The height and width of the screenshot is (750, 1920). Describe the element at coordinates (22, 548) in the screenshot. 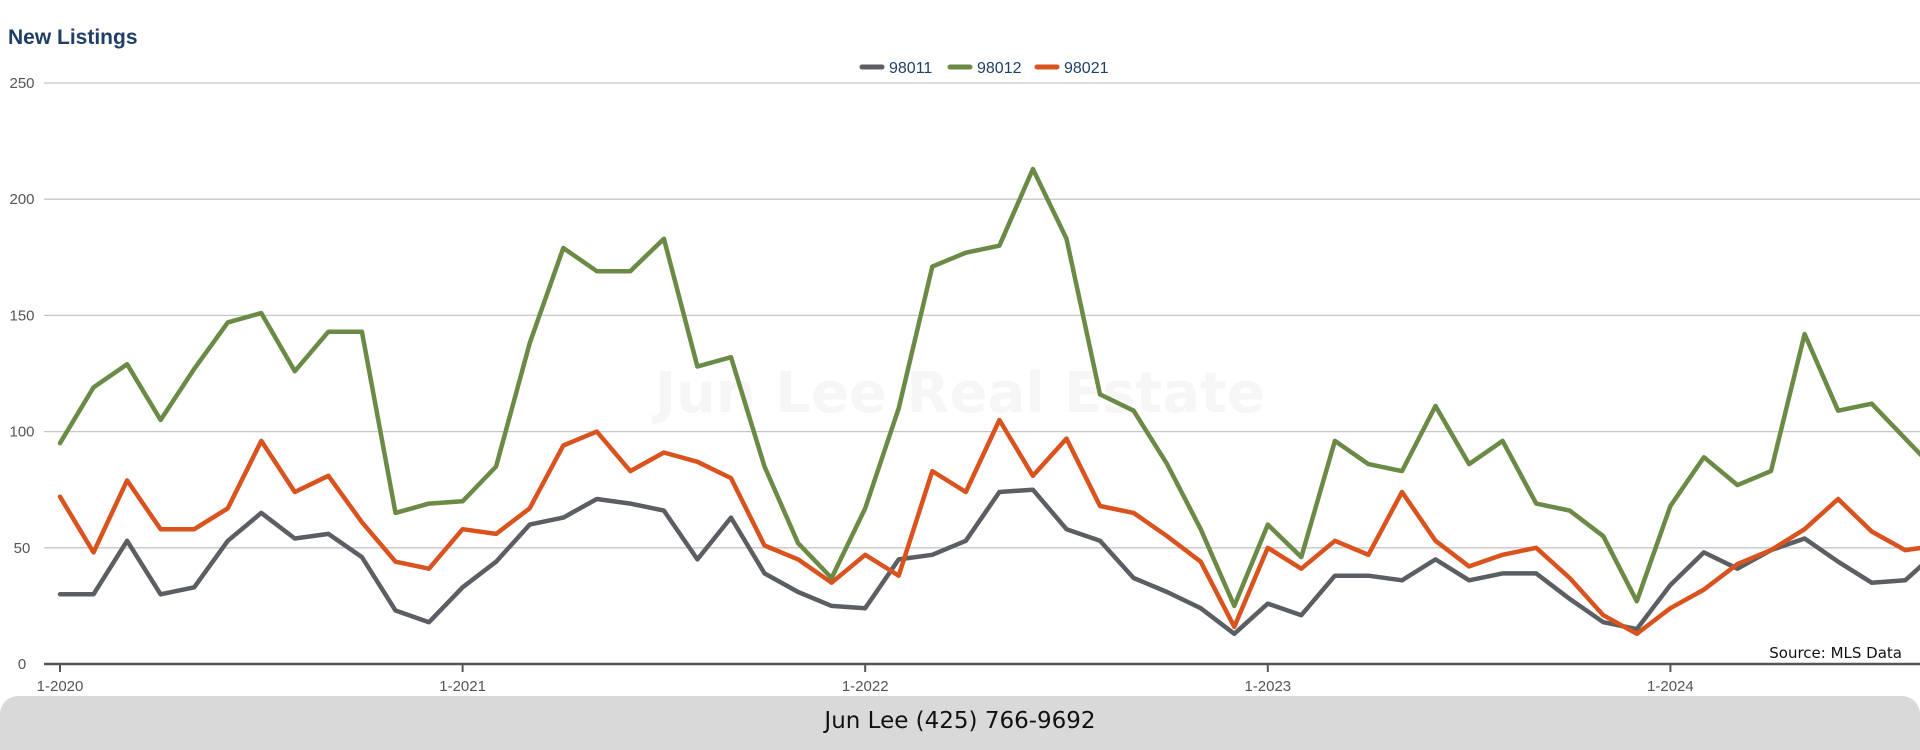

I see `y-tick-label: 50` at that location.